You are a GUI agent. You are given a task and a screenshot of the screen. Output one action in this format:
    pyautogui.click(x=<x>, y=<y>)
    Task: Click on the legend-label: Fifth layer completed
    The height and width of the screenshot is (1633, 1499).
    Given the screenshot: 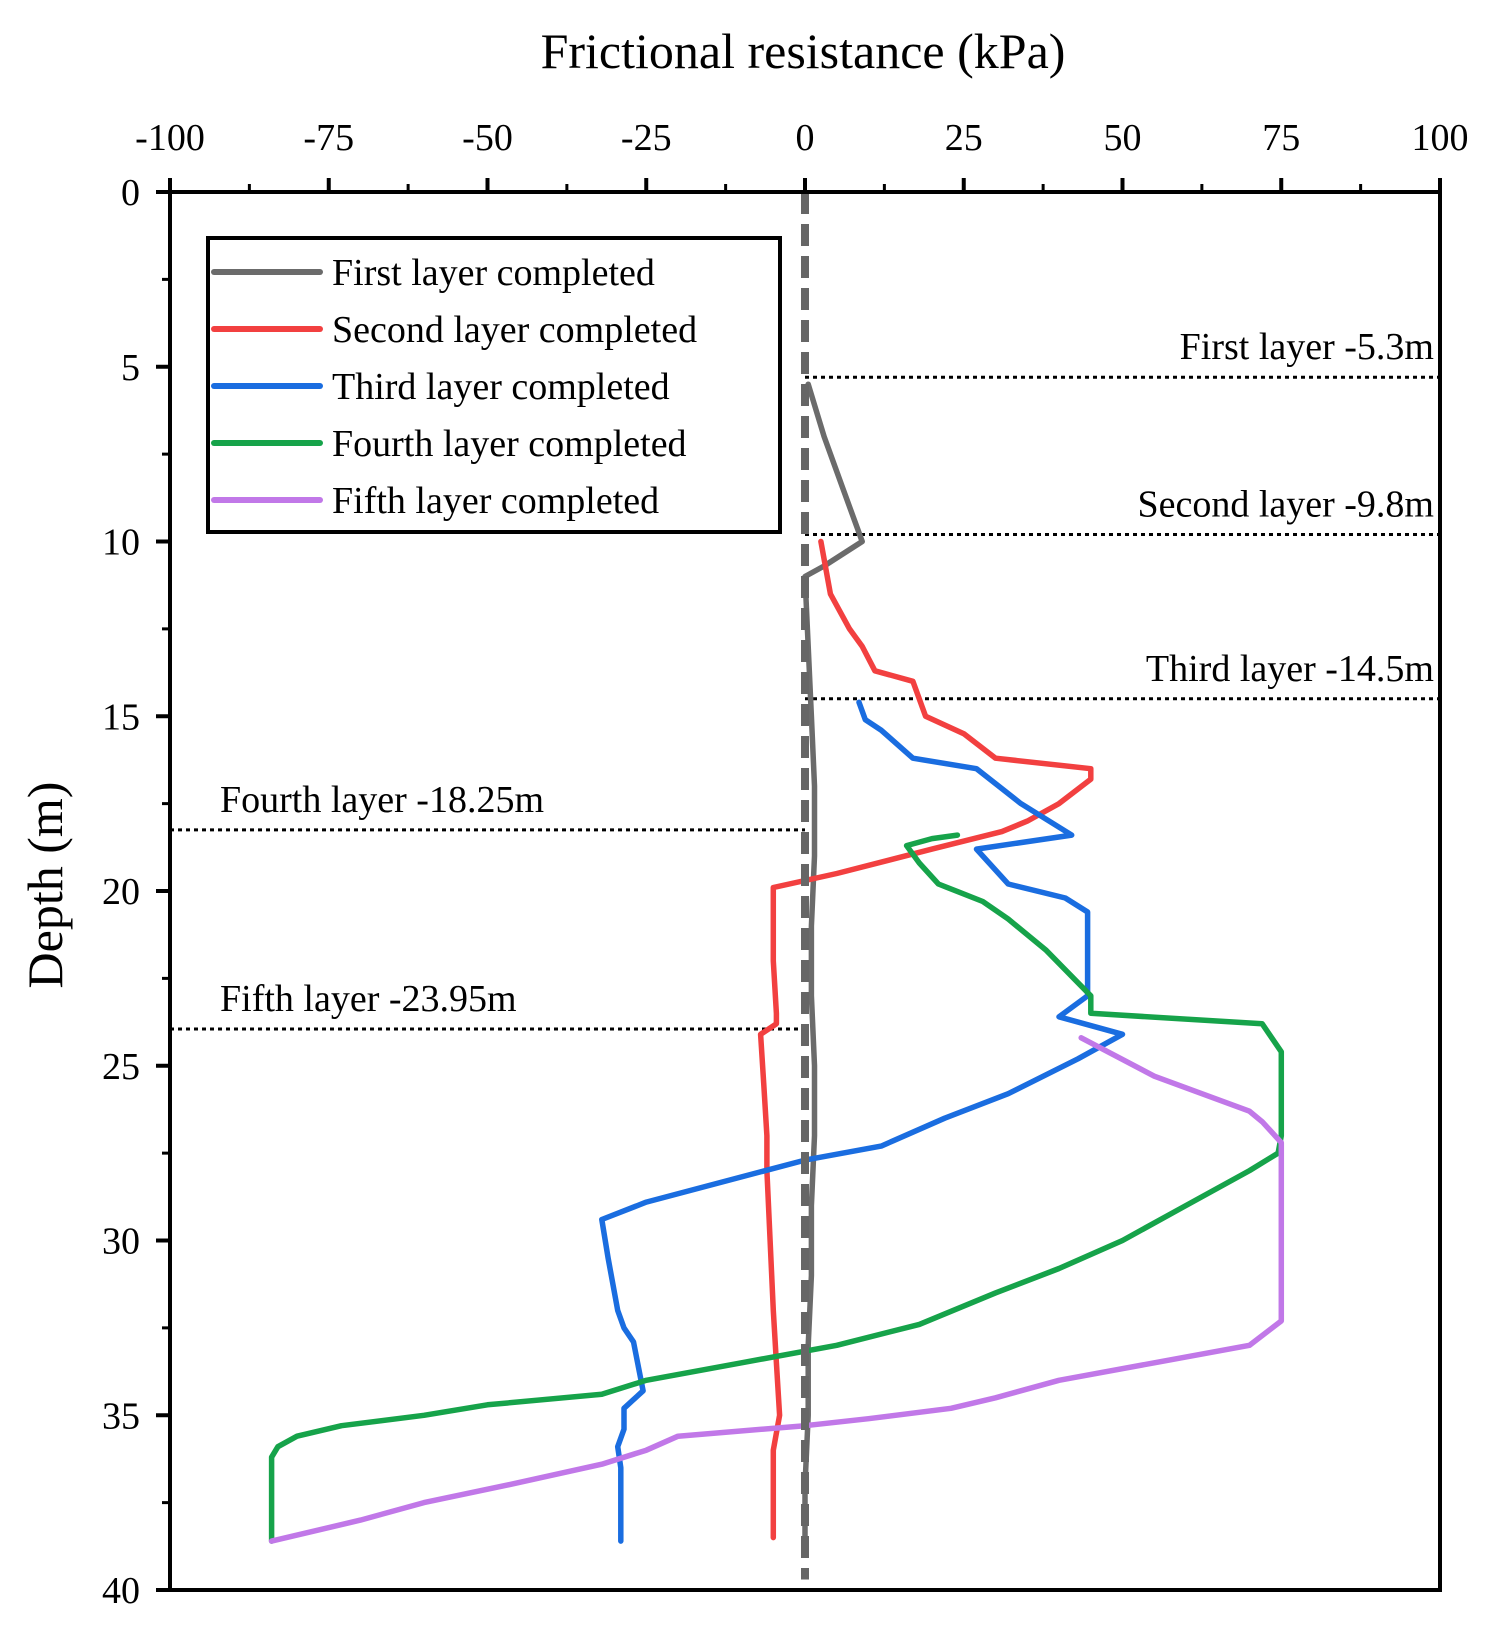 What is the action you would take?
    pyautogui.click(x=495, y=501)
    